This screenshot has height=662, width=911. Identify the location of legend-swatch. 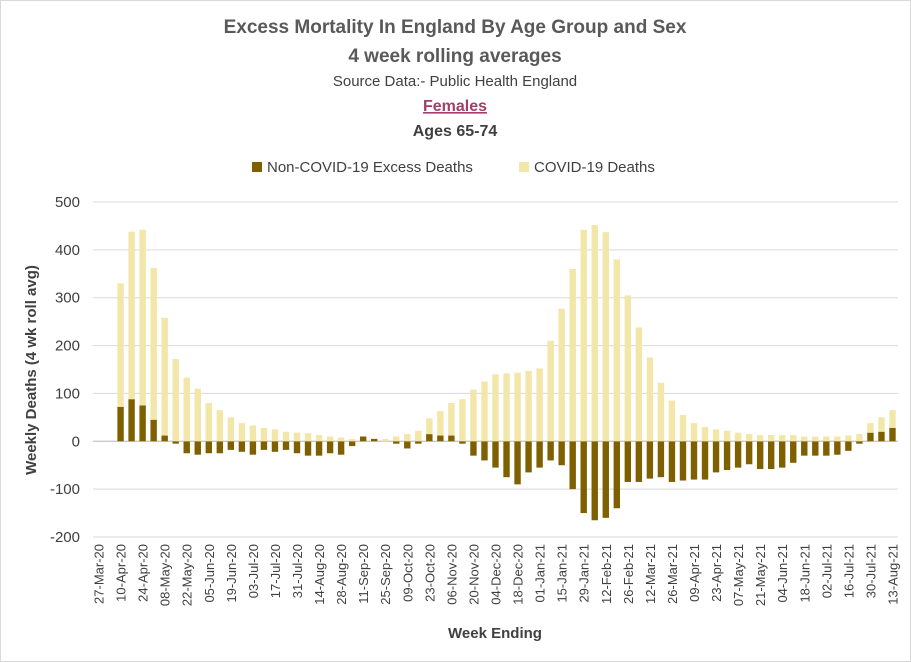
(257, 167).